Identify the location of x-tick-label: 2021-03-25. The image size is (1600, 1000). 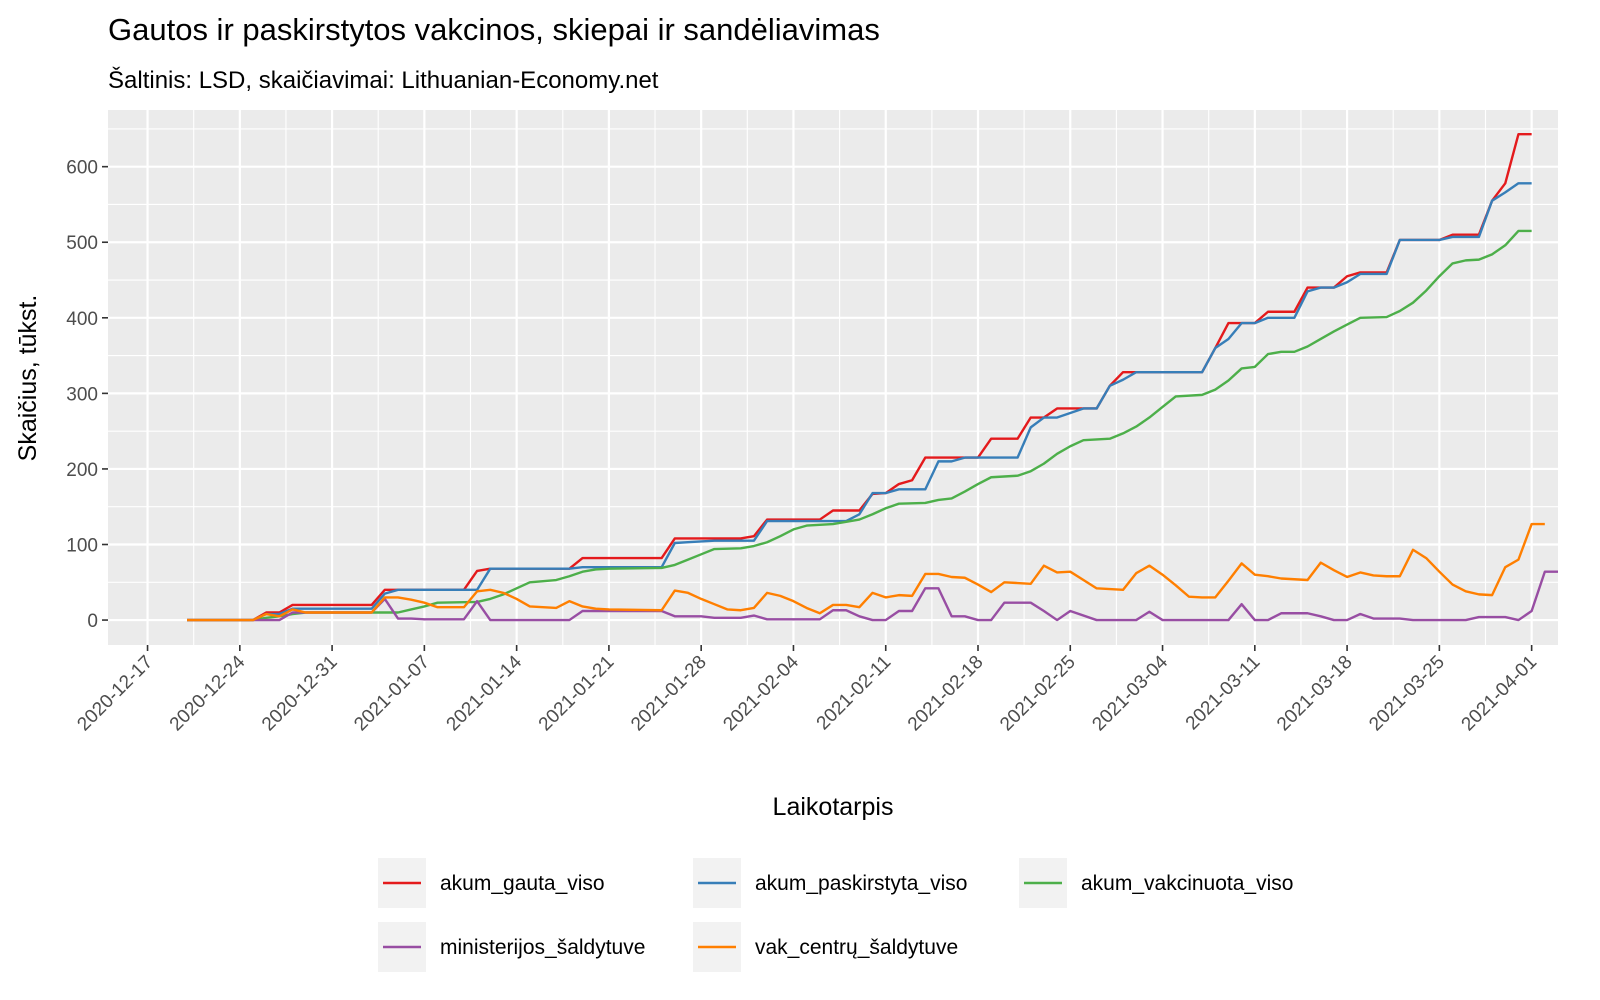
(1407, 694).